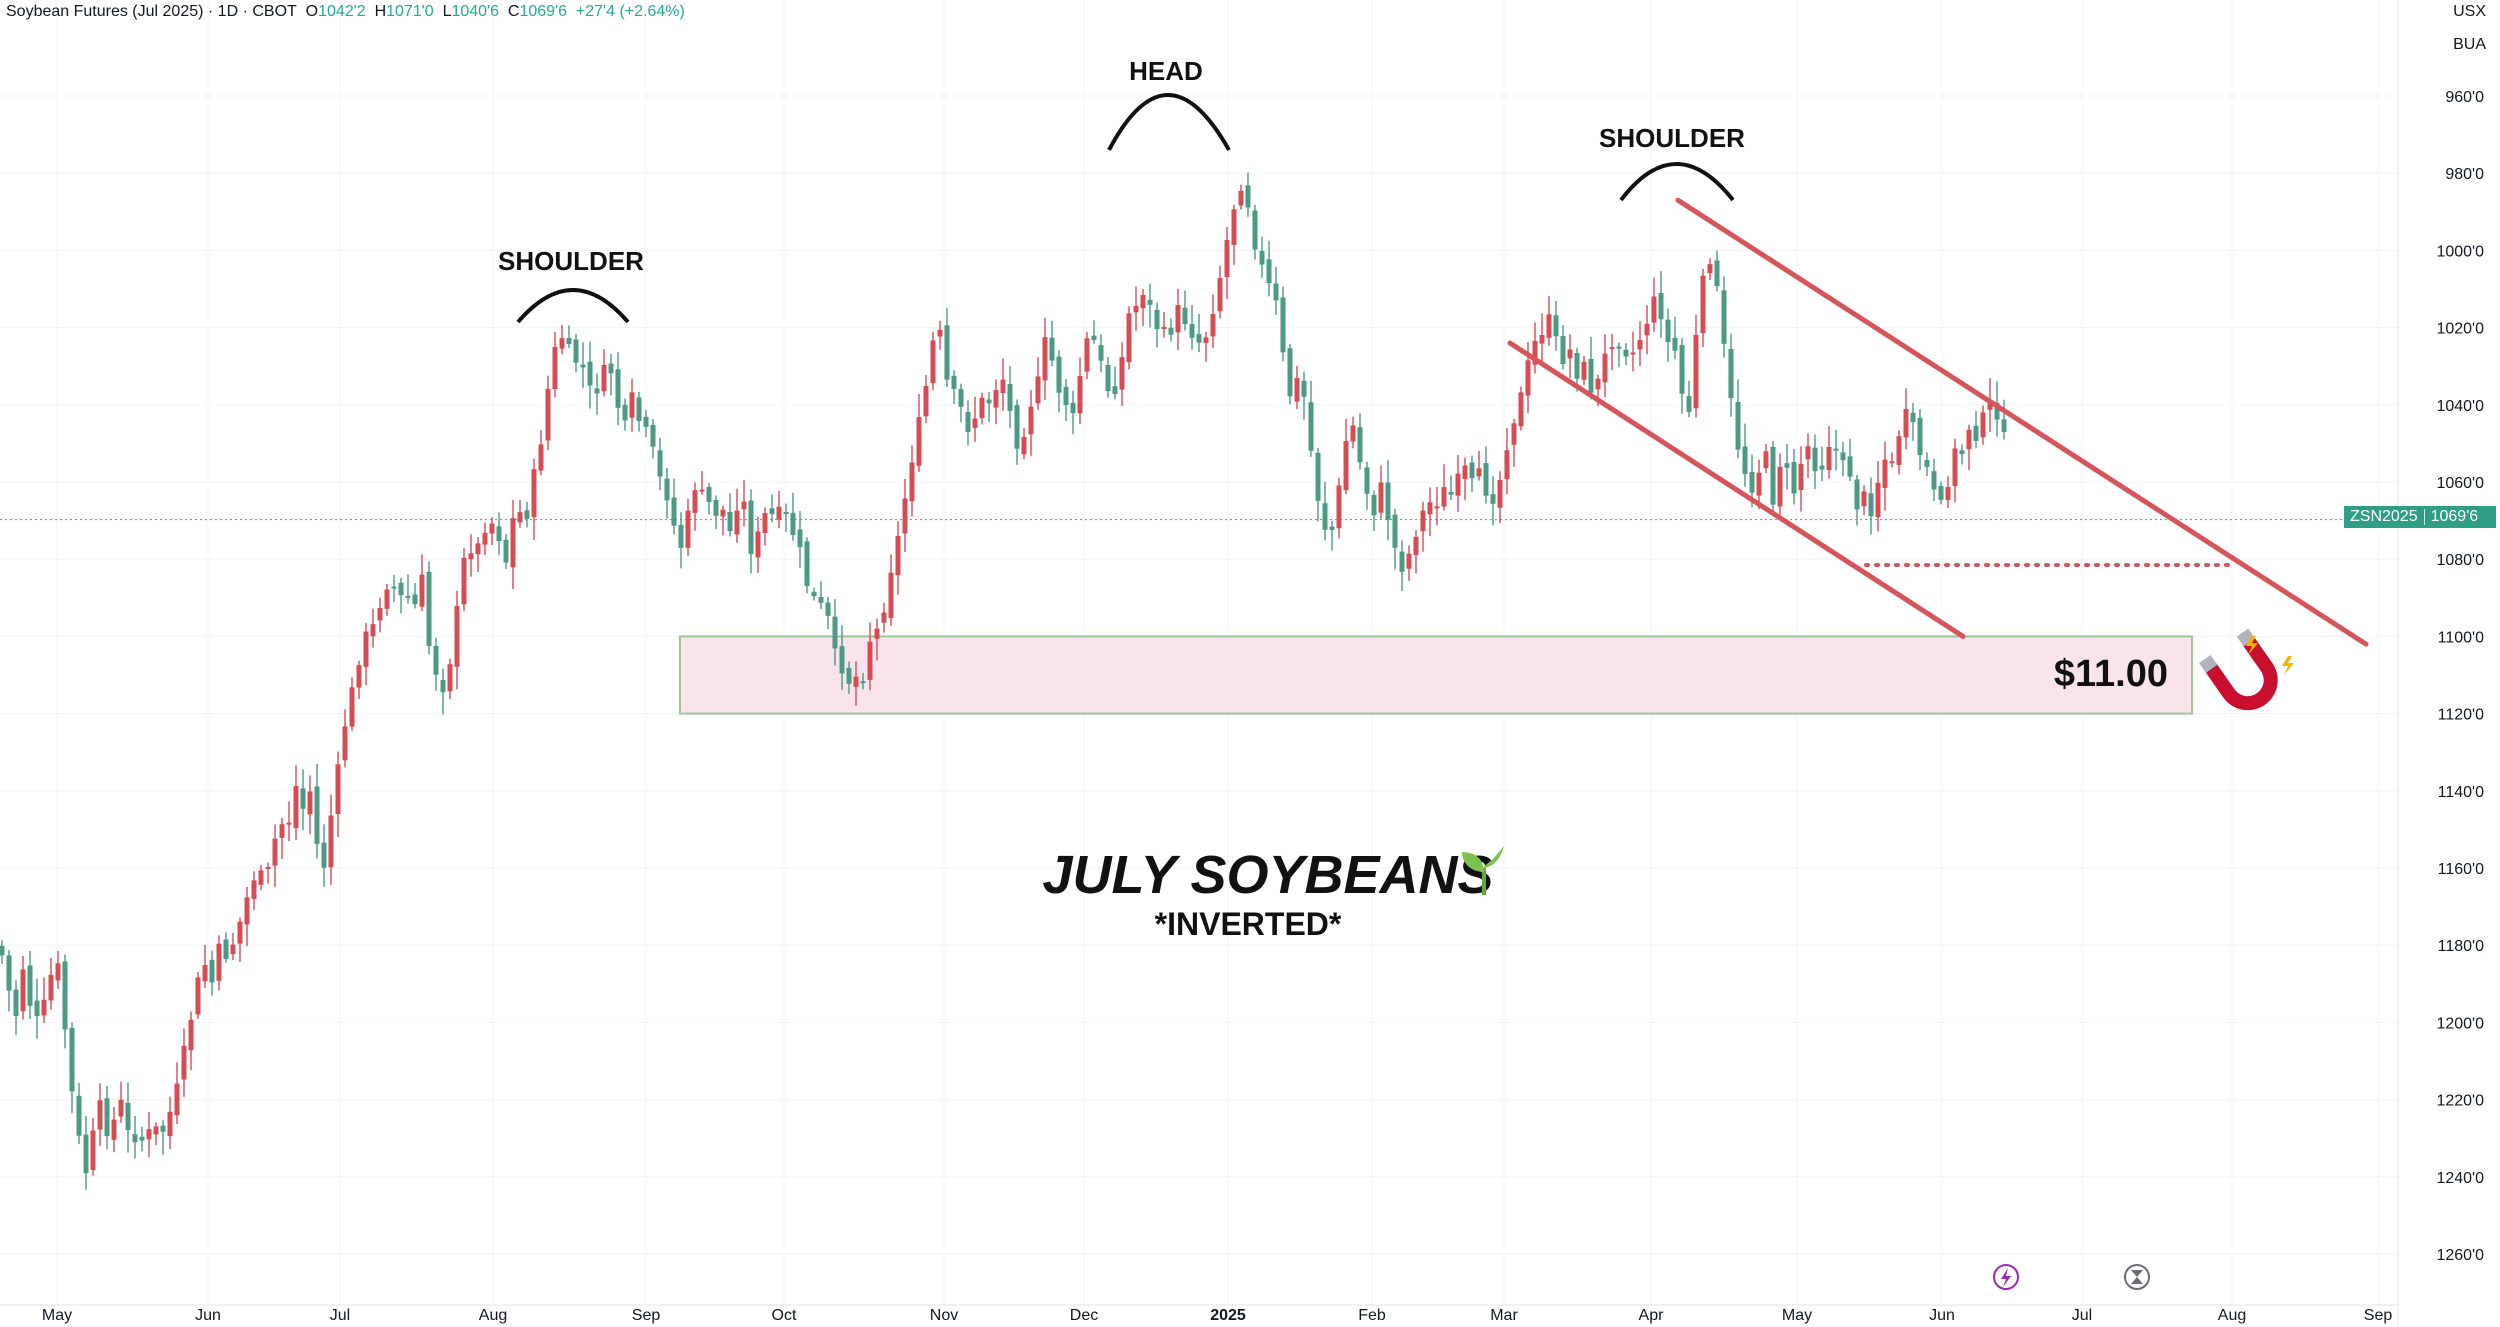  I want to click on price-tag-value: 1069'6, so click(2454, 516).